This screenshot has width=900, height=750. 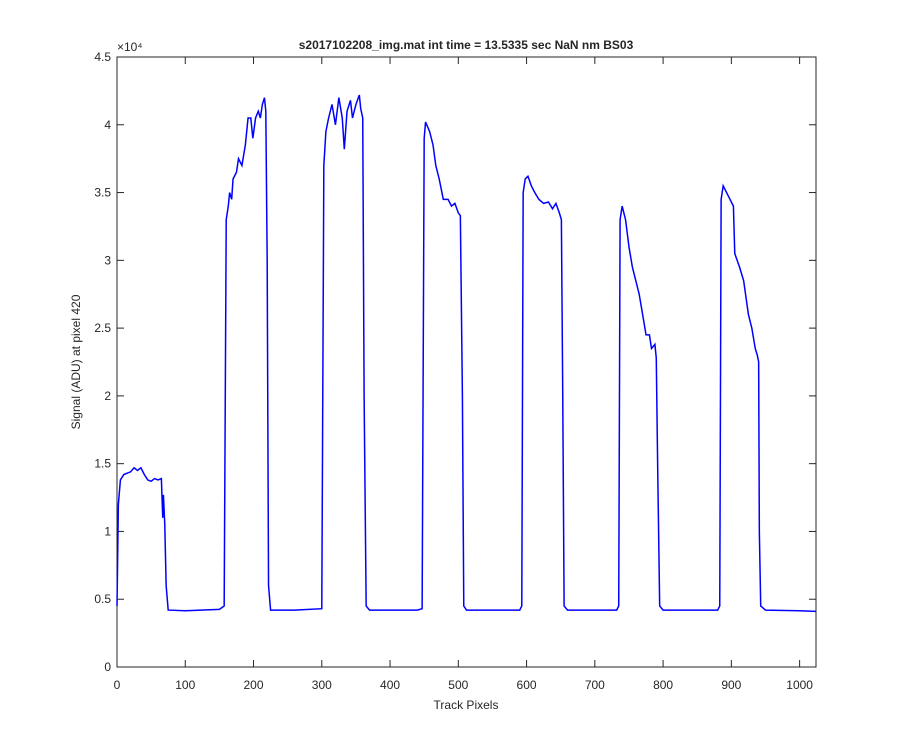 I want to click on y-tick-label: 4.5, so click(x=102, y=57).